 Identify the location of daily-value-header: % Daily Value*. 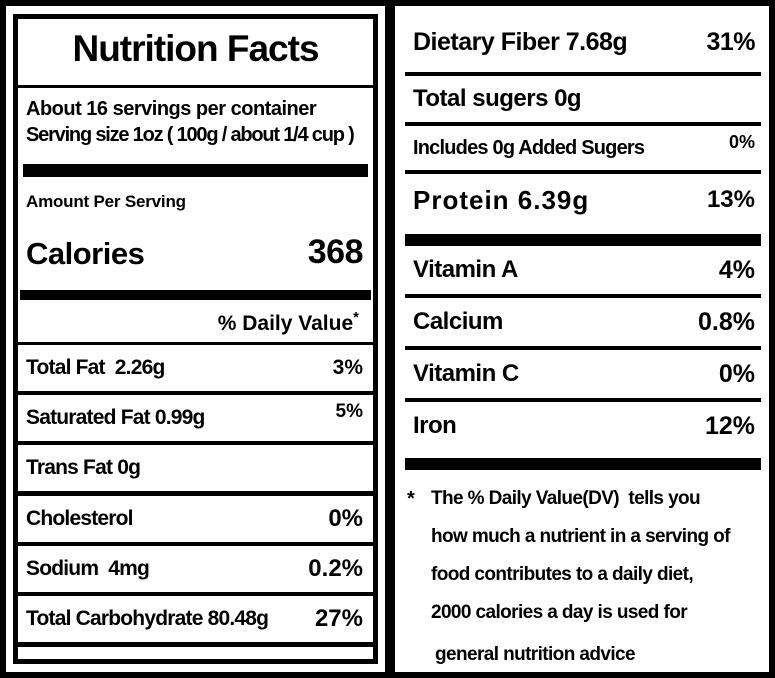
(195, 321).